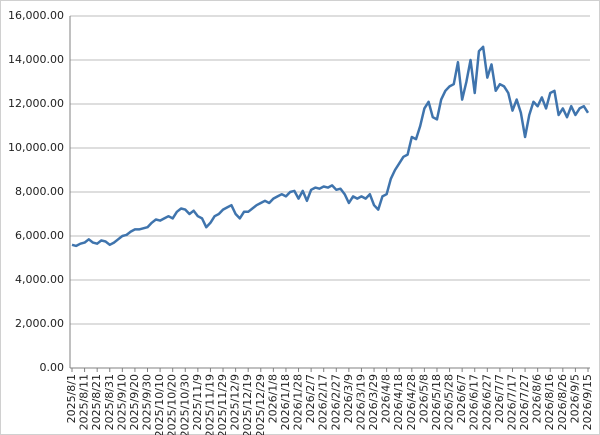 This screenshot has height=435, width=600. I want to click on x-tick-label: 2026/8/16, so click(549, 402).